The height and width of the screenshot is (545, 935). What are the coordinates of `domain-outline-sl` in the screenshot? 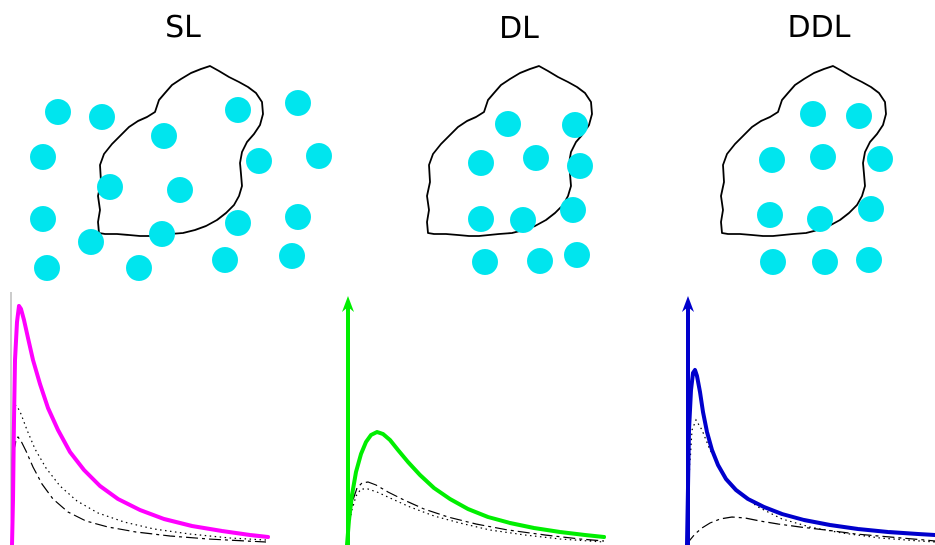 It's located at (180, 151).